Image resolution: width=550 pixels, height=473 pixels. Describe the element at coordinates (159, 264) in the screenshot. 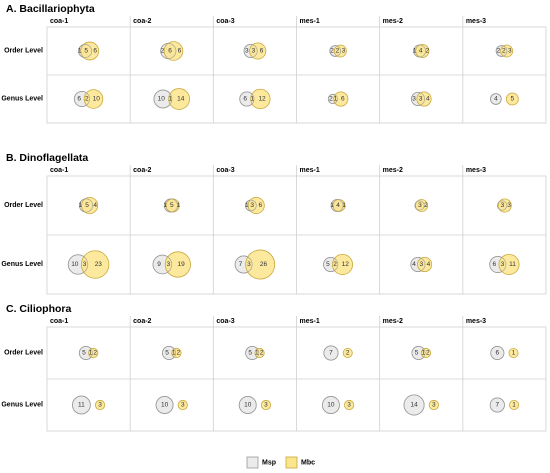

I see `msp-count: 9` at that location.